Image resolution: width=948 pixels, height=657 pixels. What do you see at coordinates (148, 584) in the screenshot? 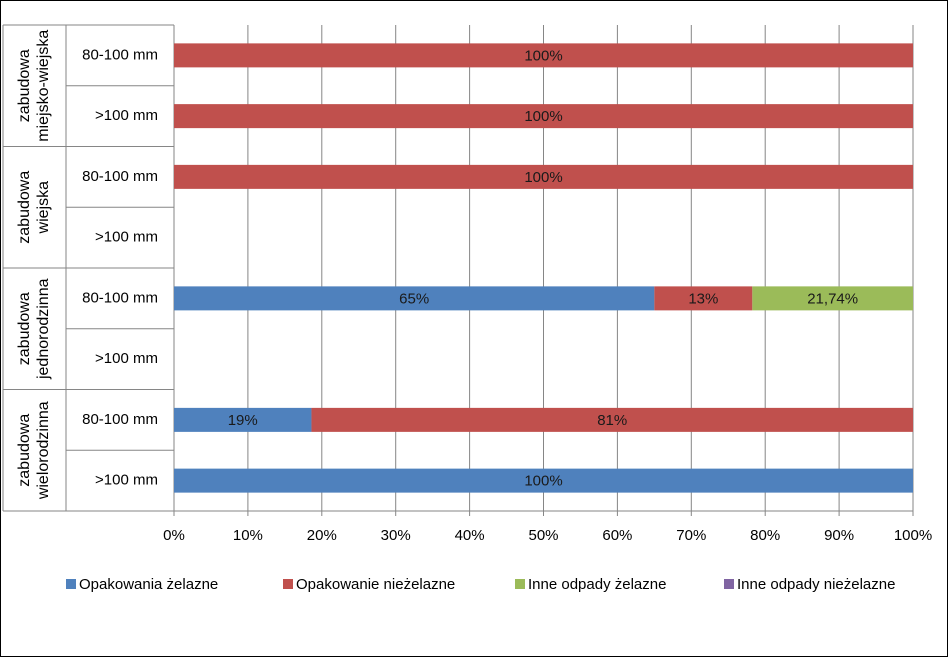
I see `legend-label: Opakowania żelazne` at bounding box center [148, 584].